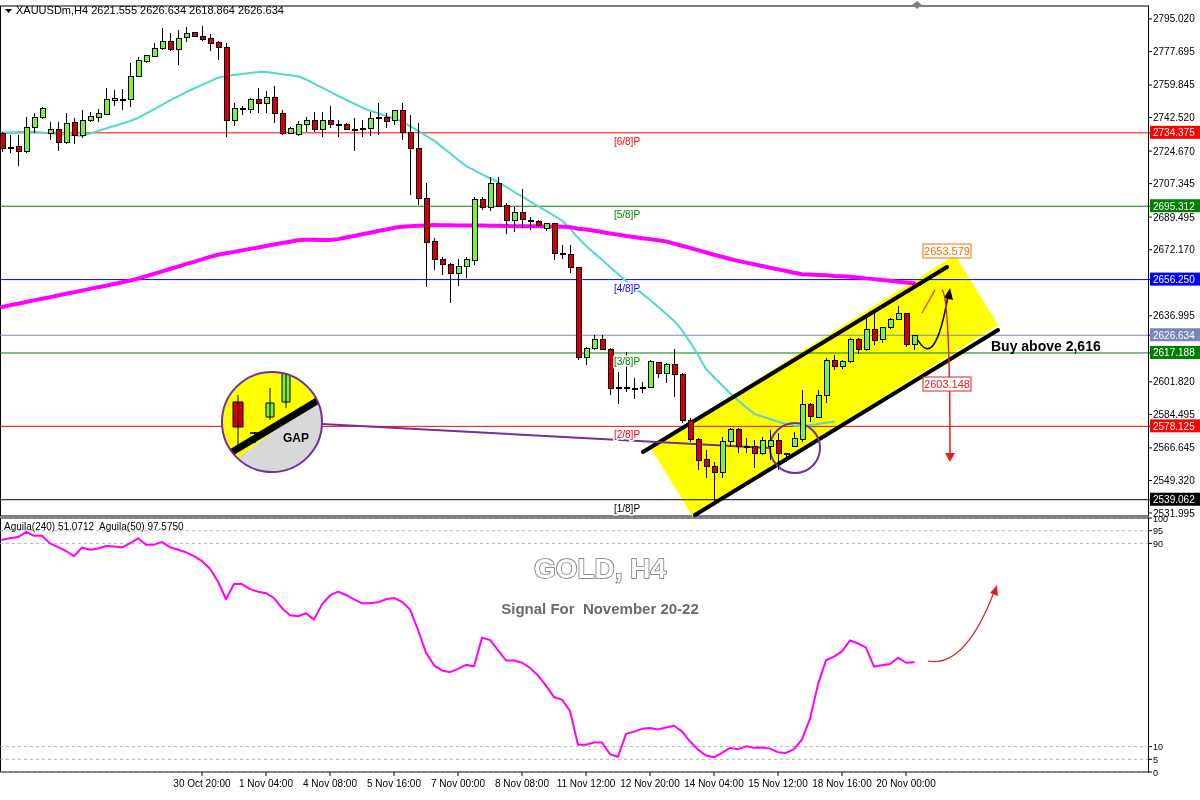  I want to click on y-tick-label: 2584.495, so click(1174, 414).